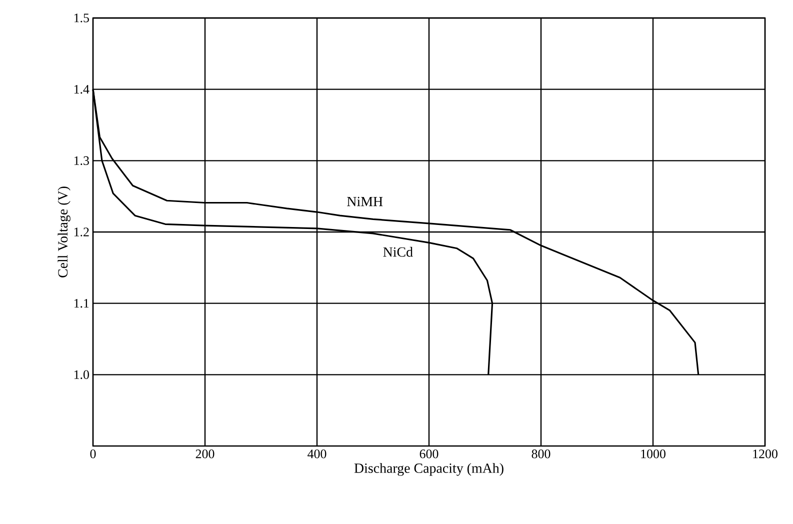 This screenshot has width=793, height=524. What do you see at coordinates (205, 454) in the screenshot?
I see `x-tick-label: 200` at bounding box center [205, 454].